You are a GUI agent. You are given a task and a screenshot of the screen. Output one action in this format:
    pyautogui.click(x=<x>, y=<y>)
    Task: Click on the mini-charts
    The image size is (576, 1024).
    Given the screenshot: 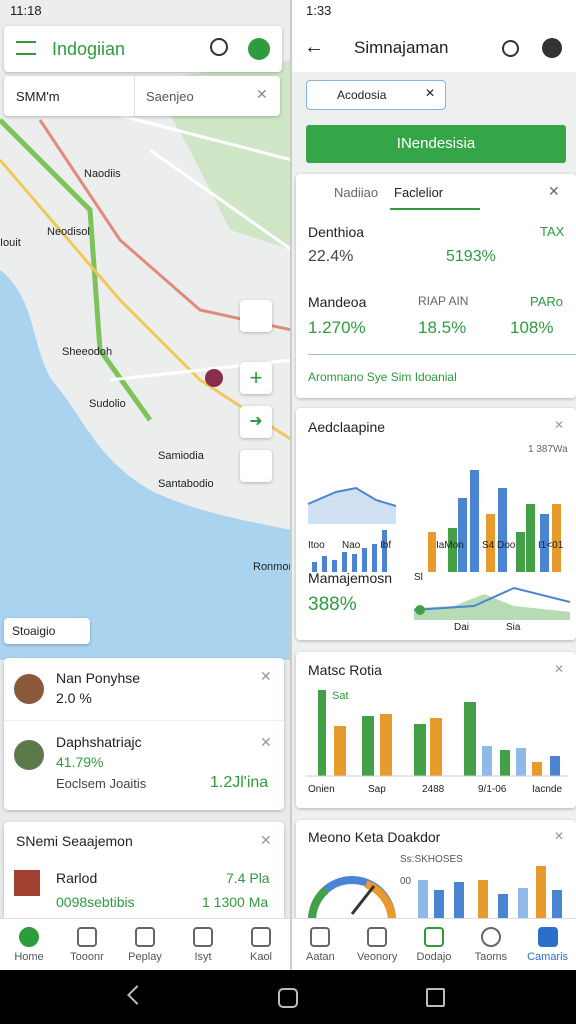 What is the action you would take?
    pyautogui.click(x=434, y=521)
    